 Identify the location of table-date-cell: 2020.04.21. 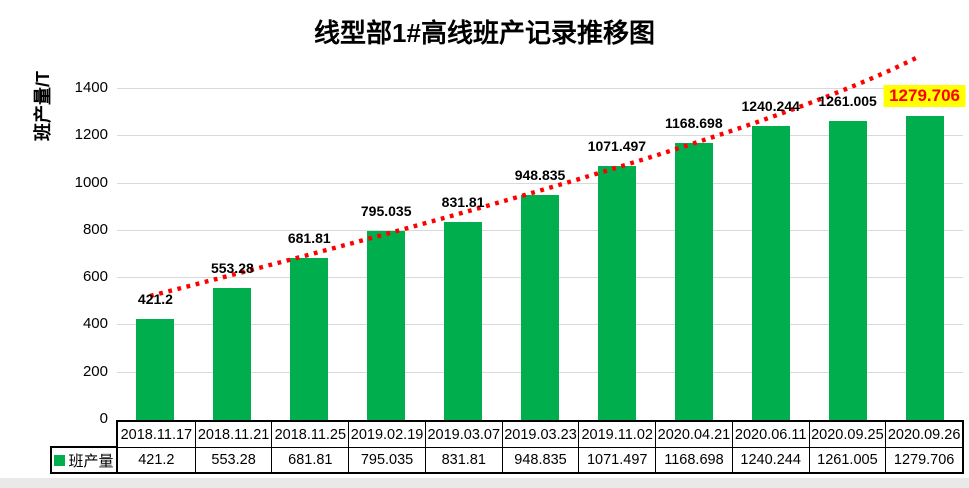
(693, 434).